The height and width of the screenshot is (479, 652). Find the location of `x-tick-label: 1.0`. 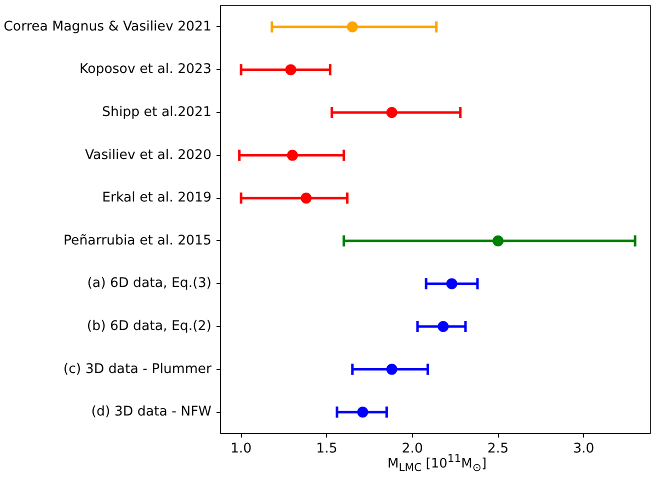

x-tick-label: 1.0 is located at coordinates (241, 449).